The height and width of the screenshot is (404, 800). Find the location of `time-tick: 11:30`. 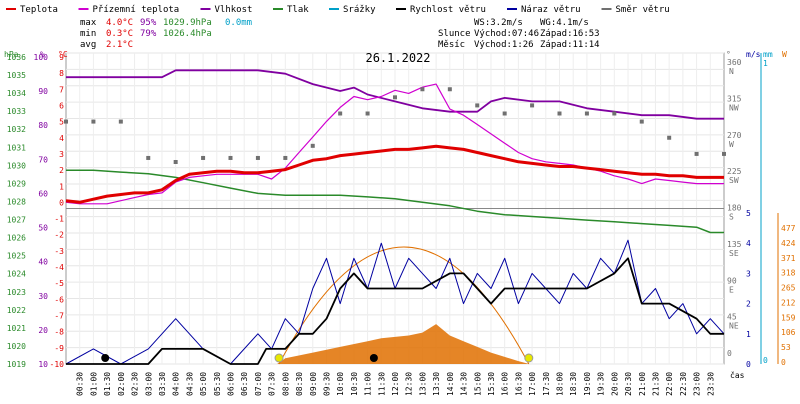

time-tick: 11:30 is located at coordinates (381, 384).